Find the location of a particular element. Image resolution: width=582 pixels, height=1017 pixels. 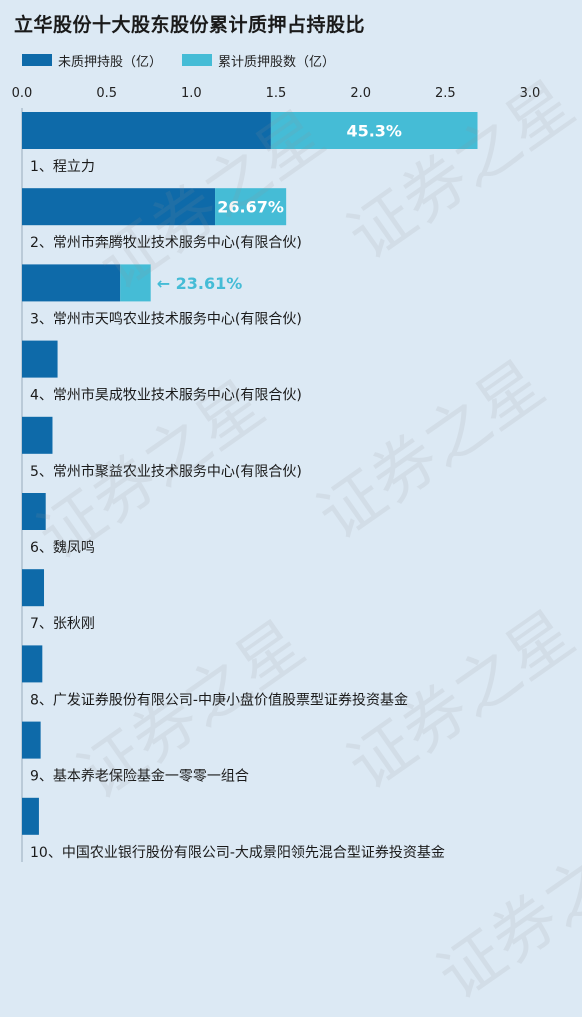

legend-swatch-unpledged is located at coordinates (37, 60).